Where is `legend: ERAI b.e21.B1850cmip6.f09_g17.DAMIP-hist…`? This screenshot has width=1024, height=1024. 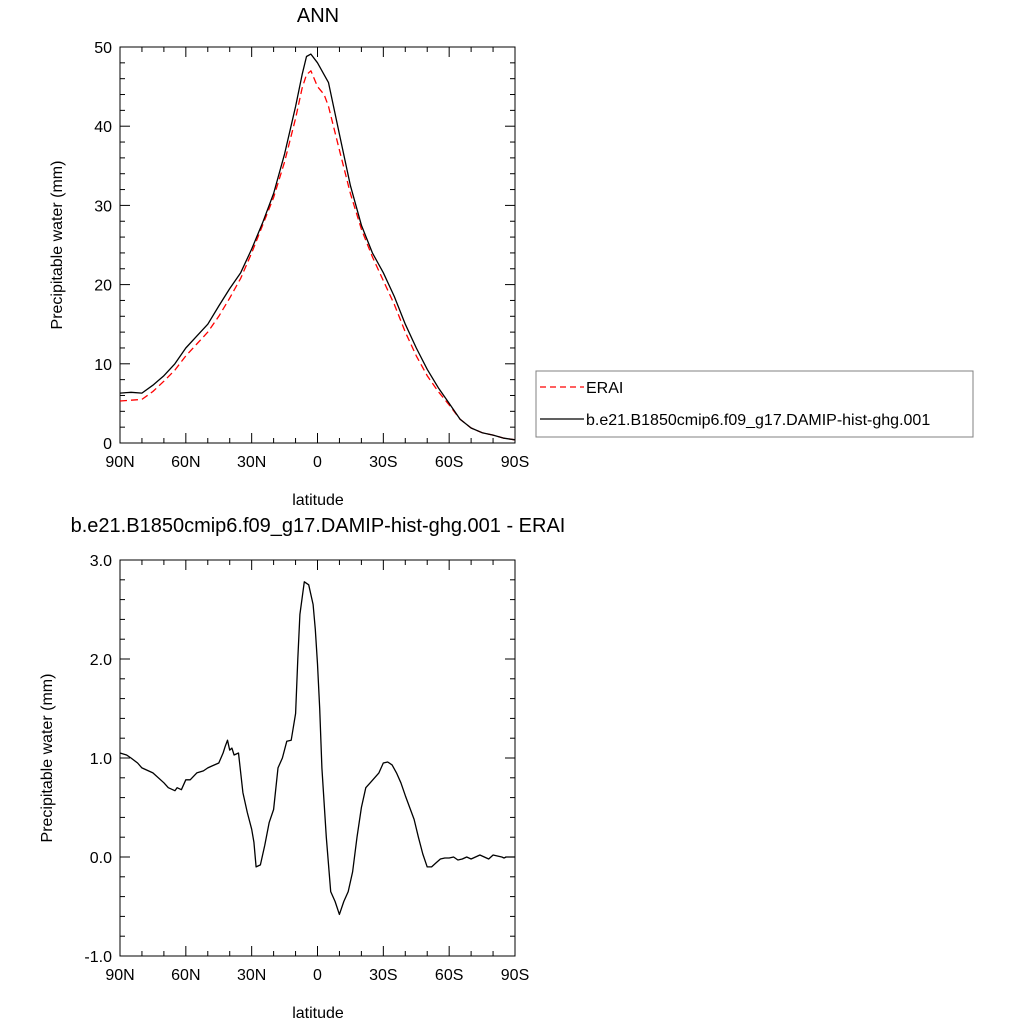 legend: ERAI b.e21.B1850cmip6.f09_g17.DAMIP-hist… is located at coordinates (754, 404).